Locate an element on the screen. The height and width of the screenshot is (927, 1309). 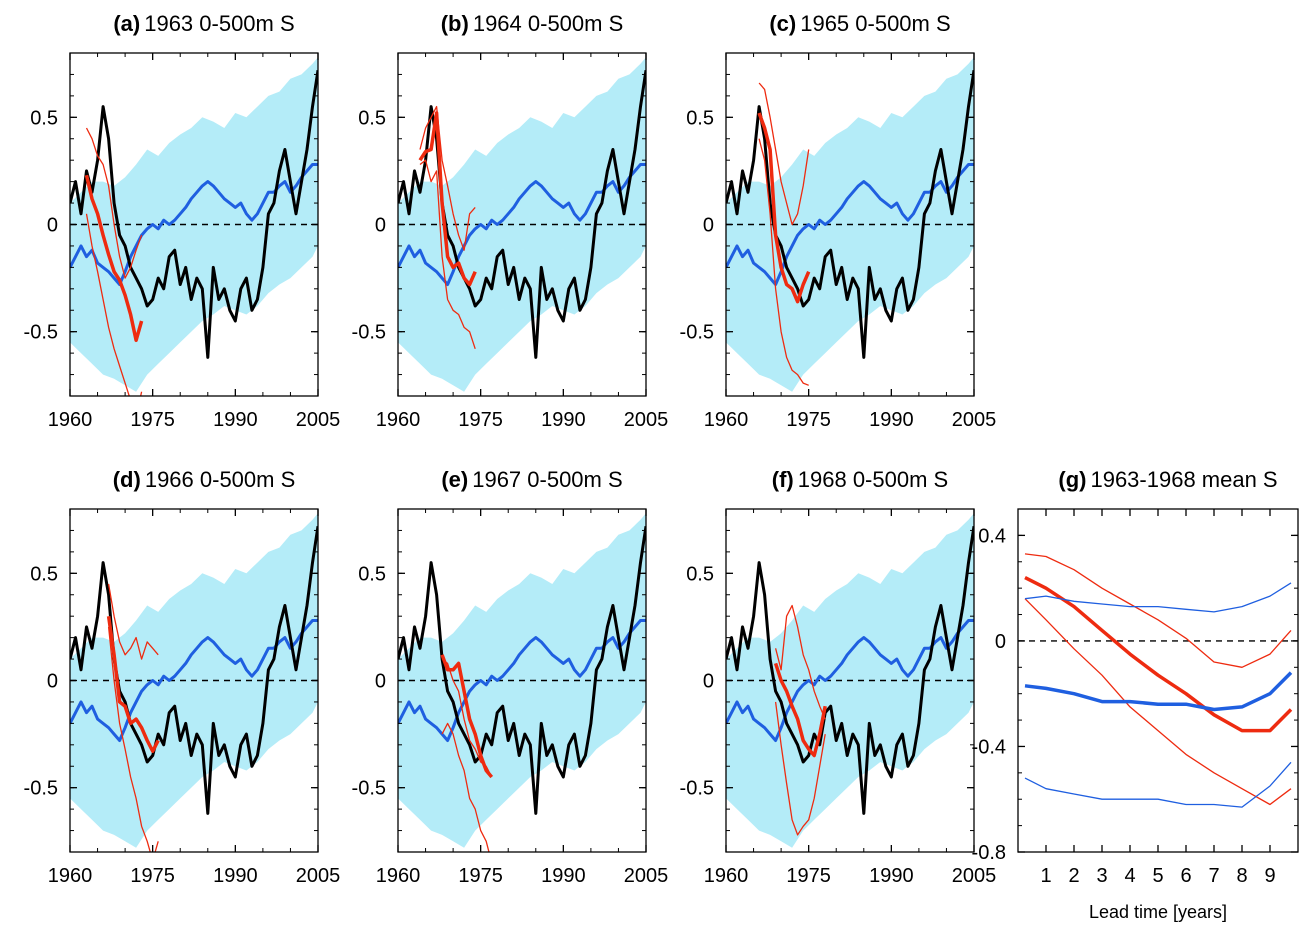
panel-letter: (b) is located at coordinates (455, 23).